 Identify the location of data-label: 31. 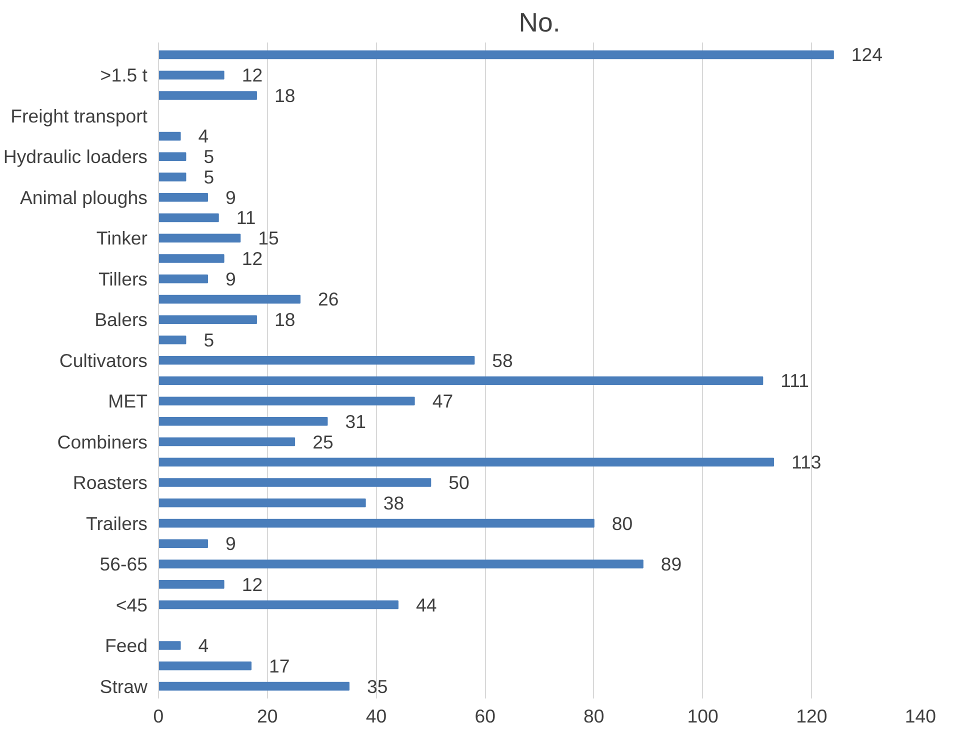
(355, 421).